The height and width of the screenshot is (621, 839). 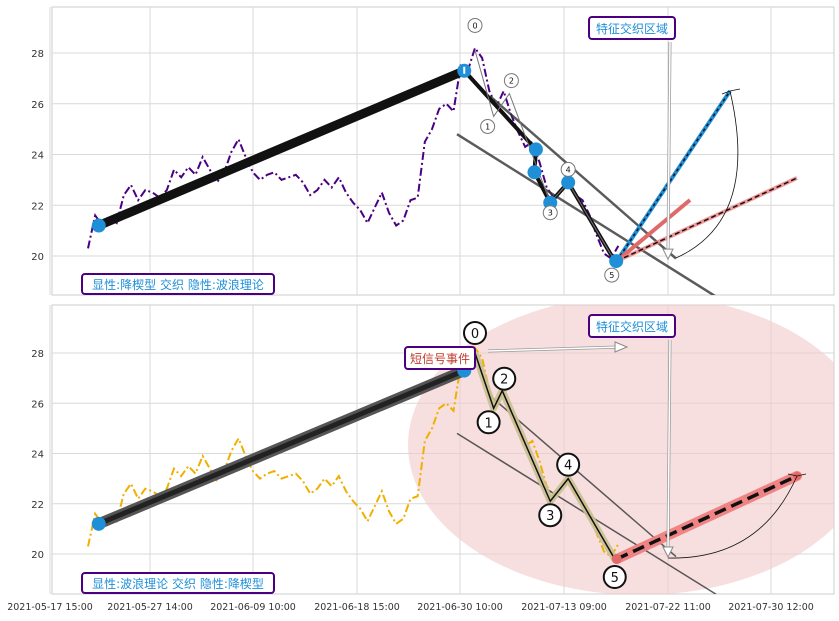 I want to click on x-tick-label: 2021-05-27 14:00, so click(x=150, y=607).